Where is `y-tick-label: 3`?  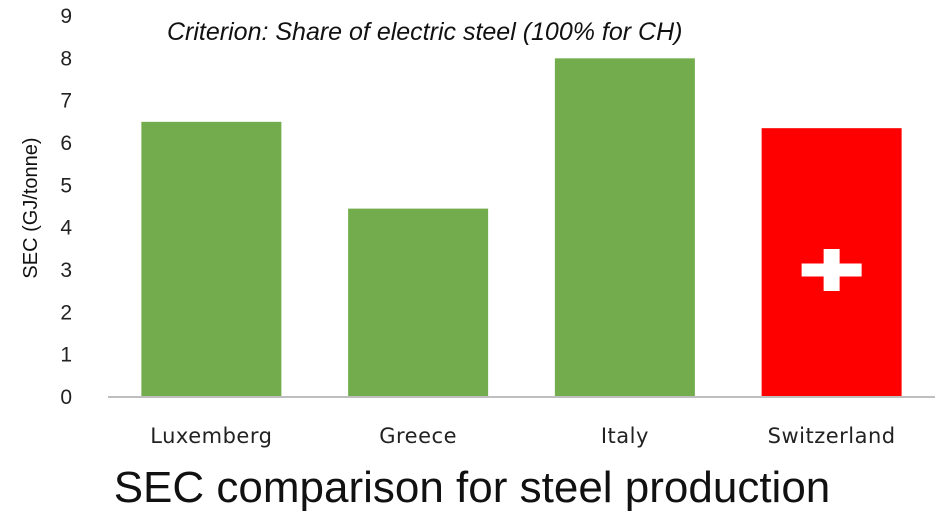 y-tick-label: 3 is located at coordinates (66, 270).